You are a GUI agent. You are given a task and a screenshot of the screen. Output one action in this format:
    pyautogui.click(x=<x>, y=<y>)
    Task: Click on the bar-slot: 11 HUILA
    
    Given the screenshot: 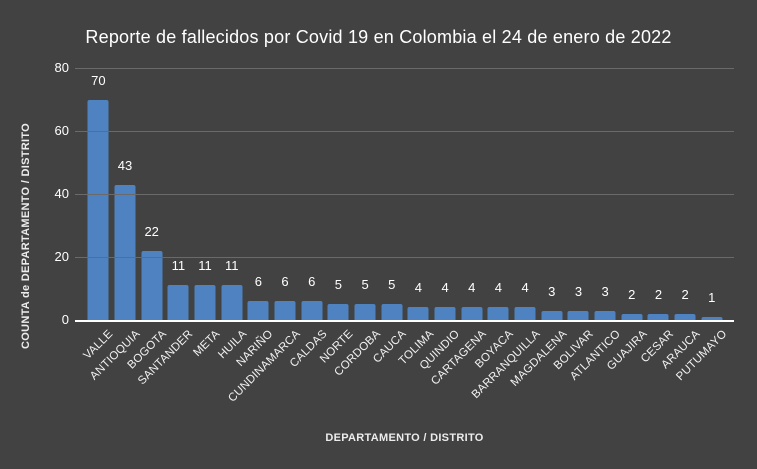 What is the action you would take?
    pyautogui.click(x=232, y=214)
    